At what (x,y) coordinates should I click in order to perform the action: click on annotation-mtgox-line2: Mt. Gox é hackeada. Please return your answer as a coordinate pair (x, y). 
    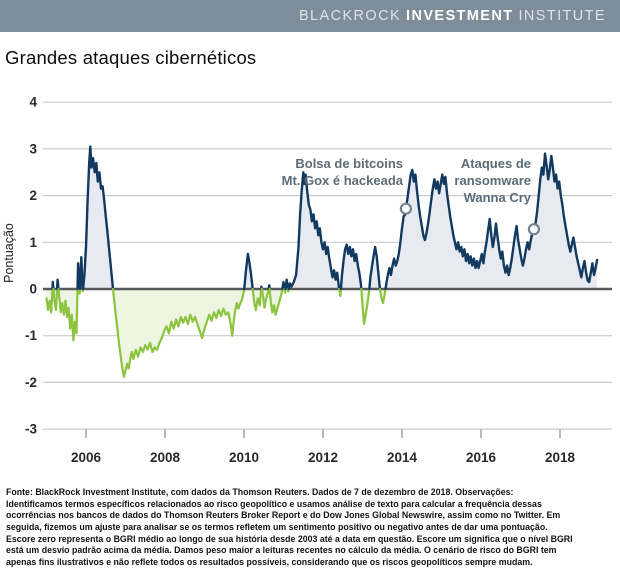
    Looking at the image, I should click on (343, 180).